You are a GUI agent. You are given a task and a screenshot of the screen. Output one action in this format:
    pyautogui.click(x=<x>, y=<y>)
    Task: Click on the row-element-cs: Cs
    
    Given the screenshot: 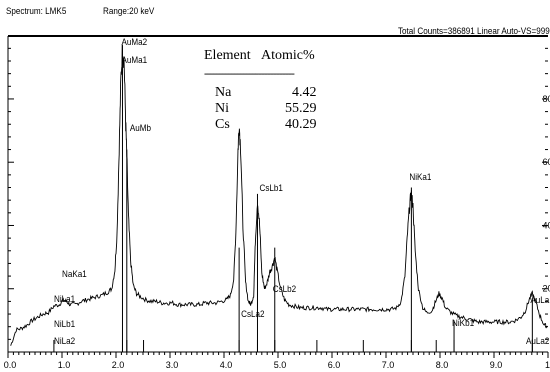 What is the action you would take?
    pyautogui.click(x=222, y=124)
    